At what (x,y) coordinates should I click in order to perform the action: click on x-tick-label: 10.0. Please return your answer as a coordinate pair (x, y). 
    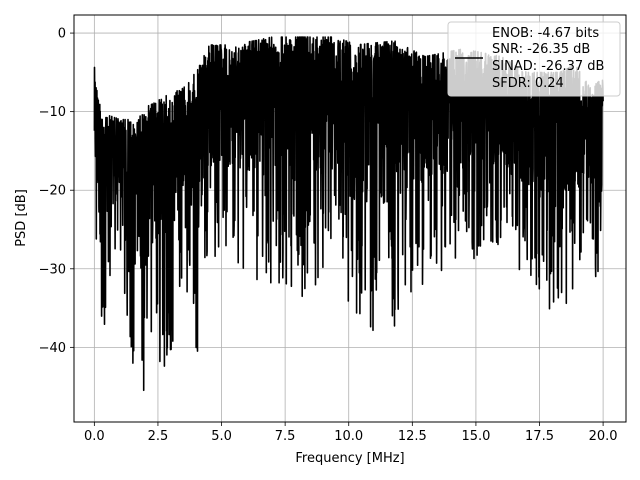
    Looking at the image, I should click on (348, 436).